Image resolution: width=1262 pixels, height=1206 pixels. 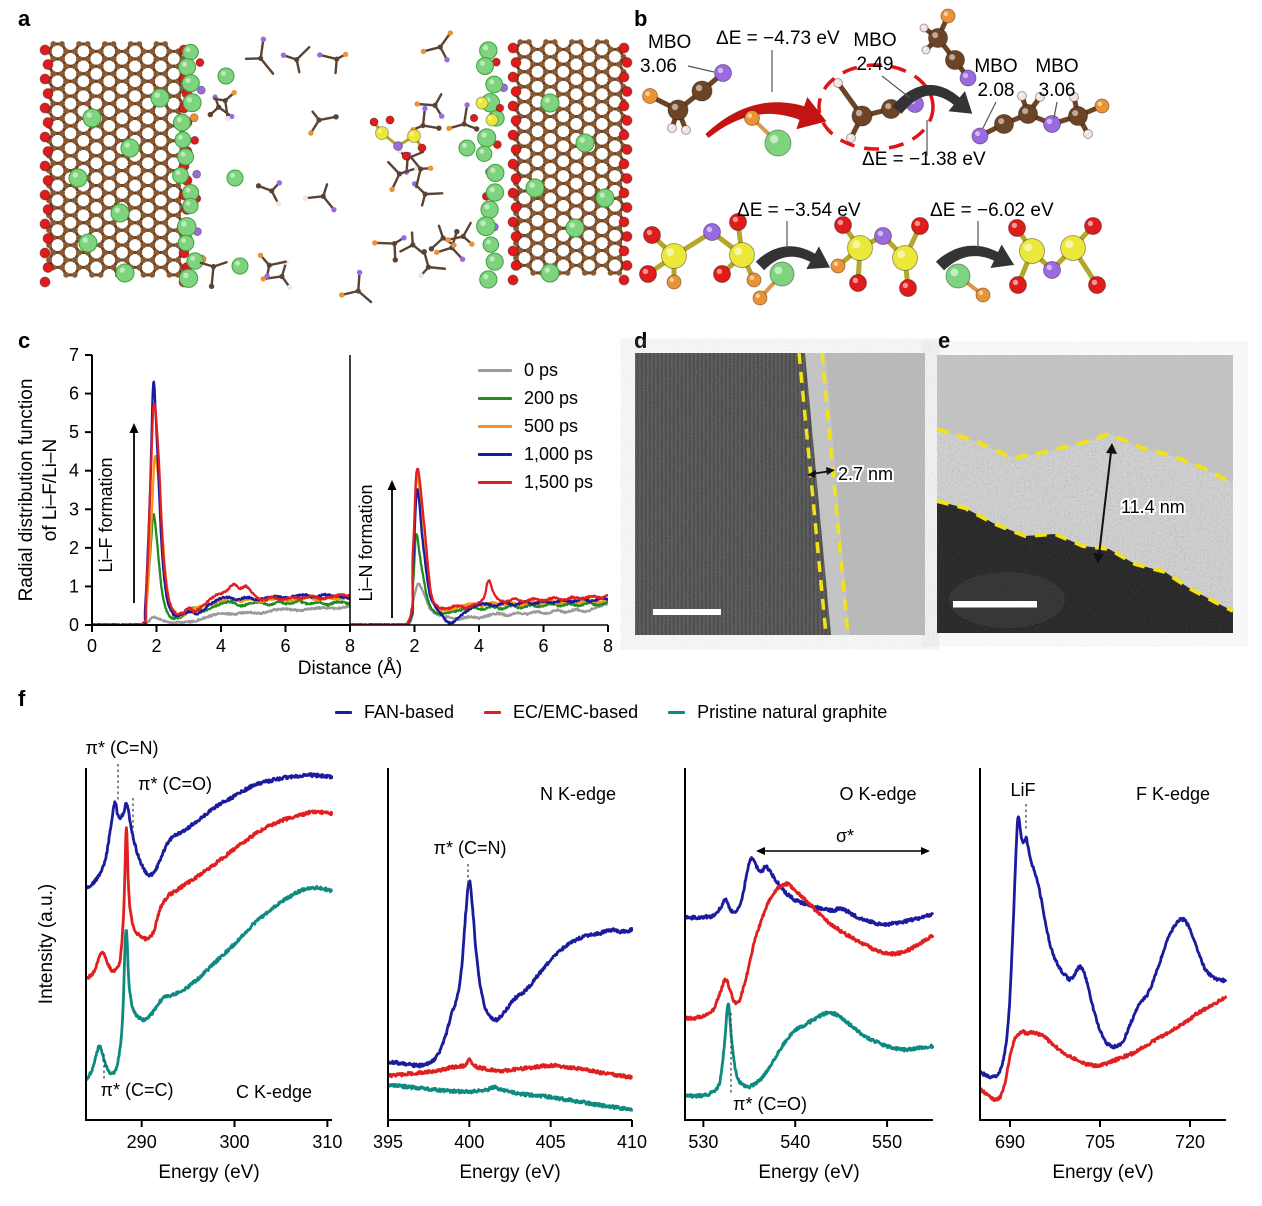 I want to click on tem-d-regions, so click(x=780, y=494).